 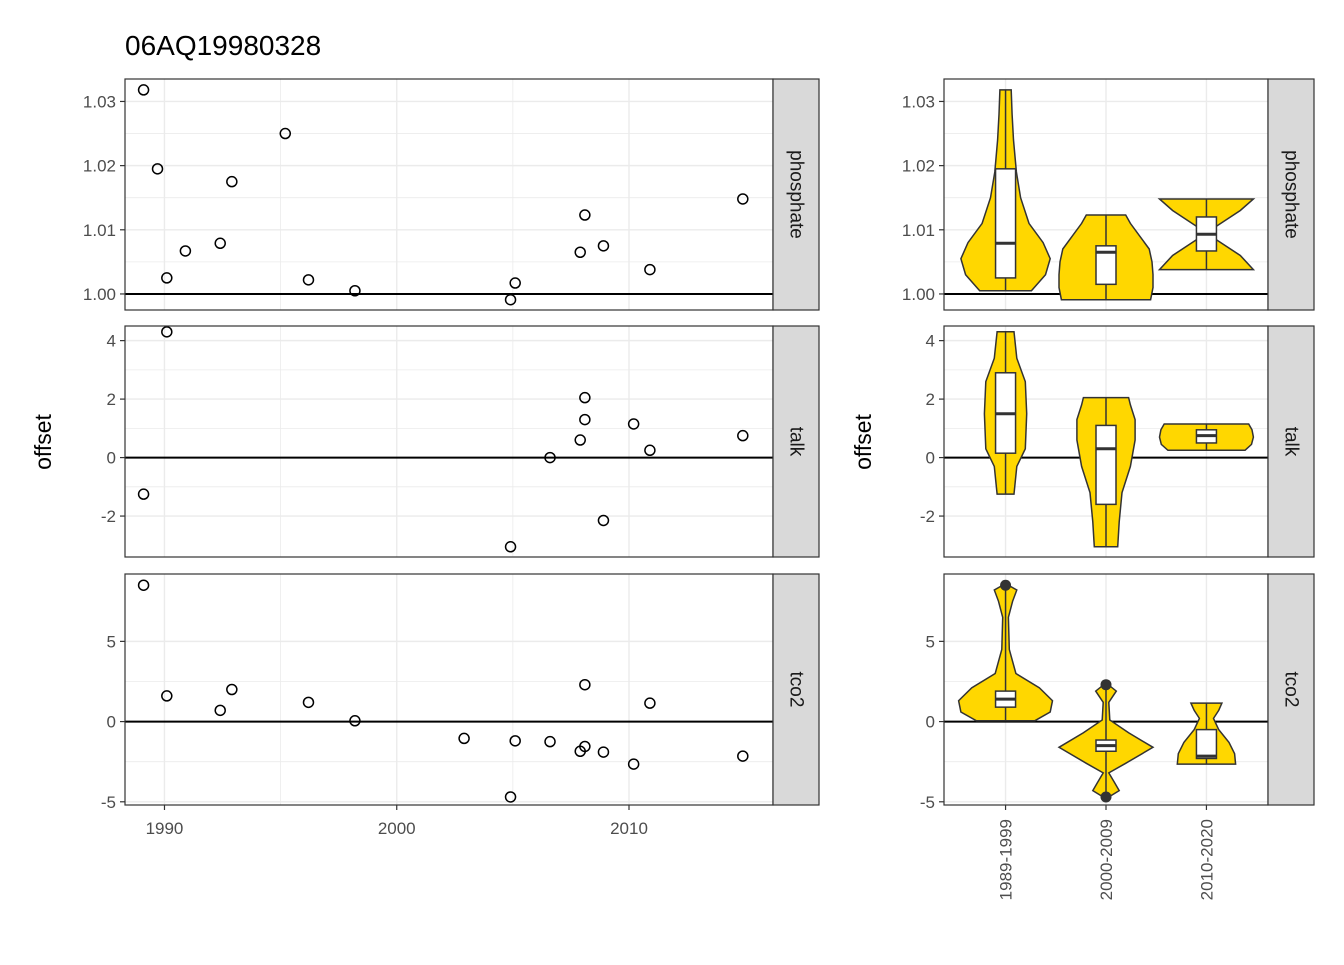 I want to click on x-tick-label: 1990, so click(x=165, y=828).